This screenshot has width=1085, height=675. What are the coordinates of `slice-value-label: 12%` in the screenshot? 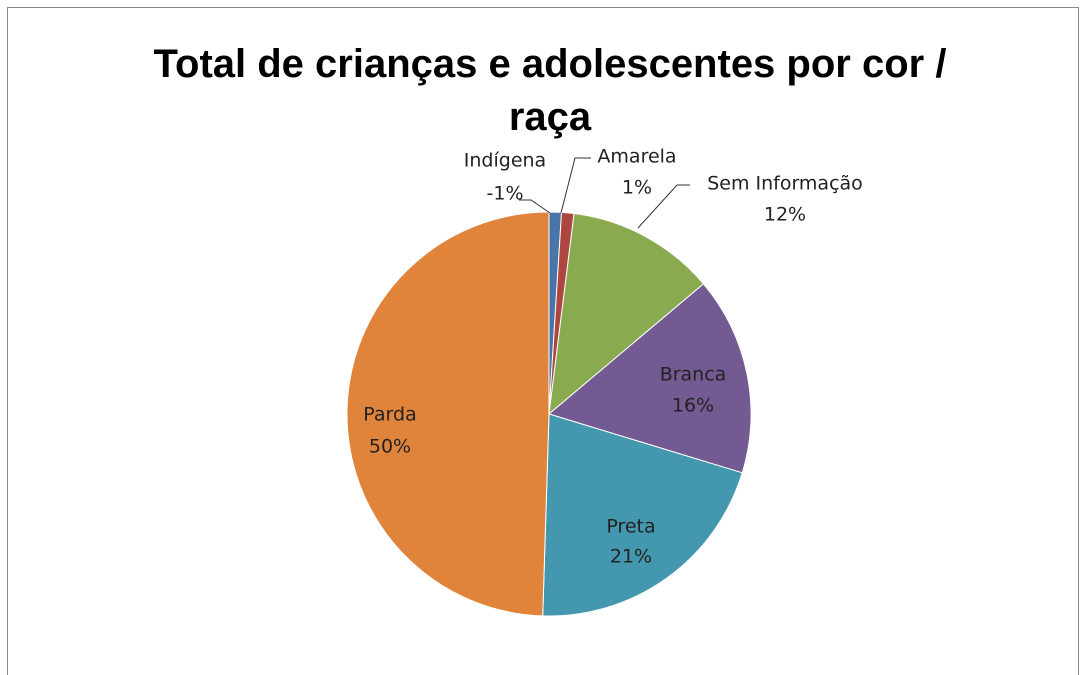 It's located at (785, 215).